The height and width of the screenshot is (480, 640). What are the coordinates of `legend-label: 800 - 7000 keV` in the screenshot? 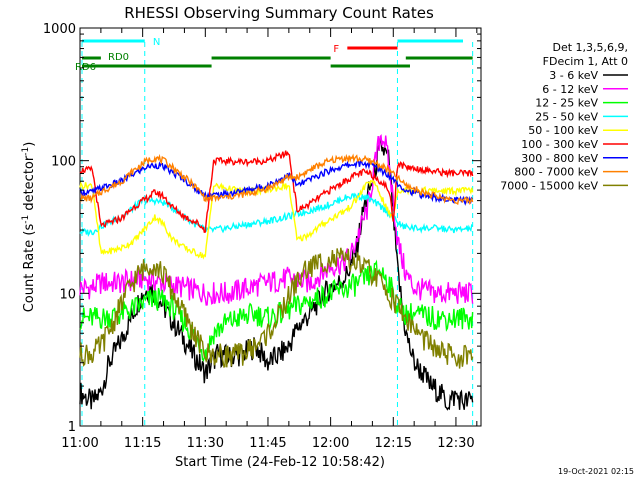 It's located at (556, 172).